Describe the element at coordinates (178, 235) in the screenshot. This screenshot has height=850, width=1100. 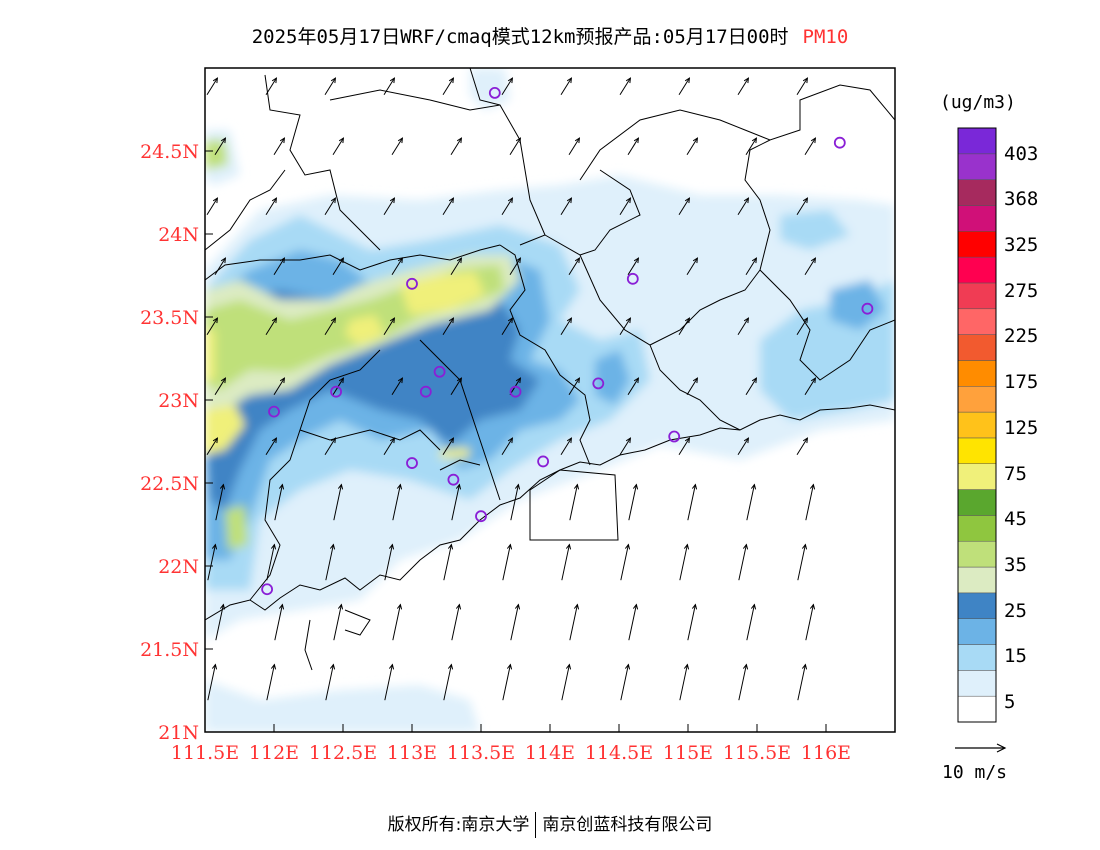
I see `y-tick-label: 24N` at that location.